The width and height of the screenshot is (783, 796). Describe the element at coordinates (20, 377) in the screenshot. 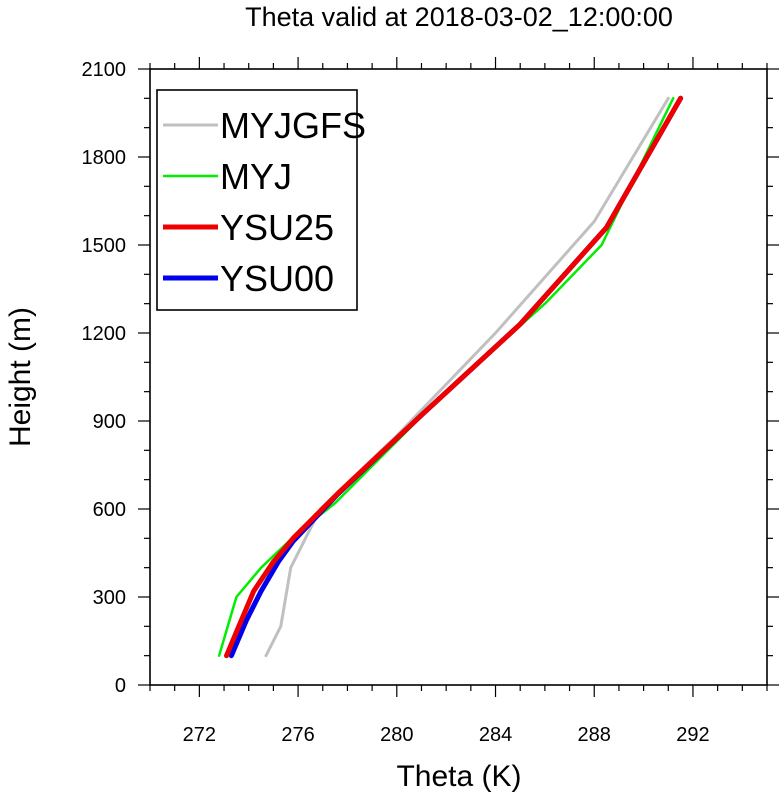

I see `y-axis-label: Height (m)` at that location.